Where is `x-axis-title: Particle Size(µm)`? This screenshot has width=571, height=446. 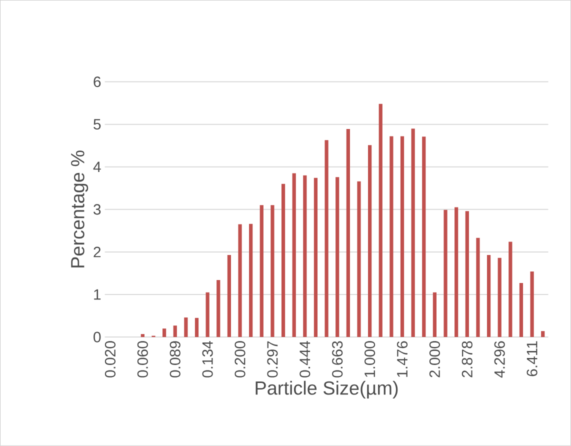
x-axis-title: Particle Size(µm) is located at coordinates (327, 389).